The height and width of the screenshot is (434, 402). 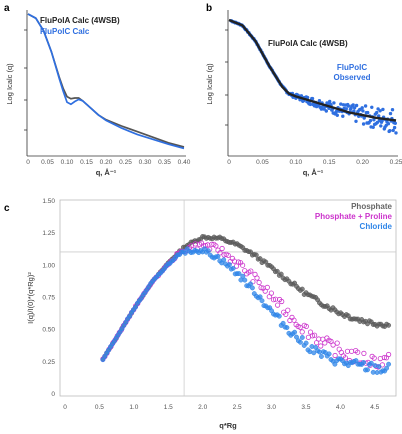 What do you see at coordinates (7, 208) in the screenshot?
I see `panel-label-c: c` at bounding box center [7, 208].